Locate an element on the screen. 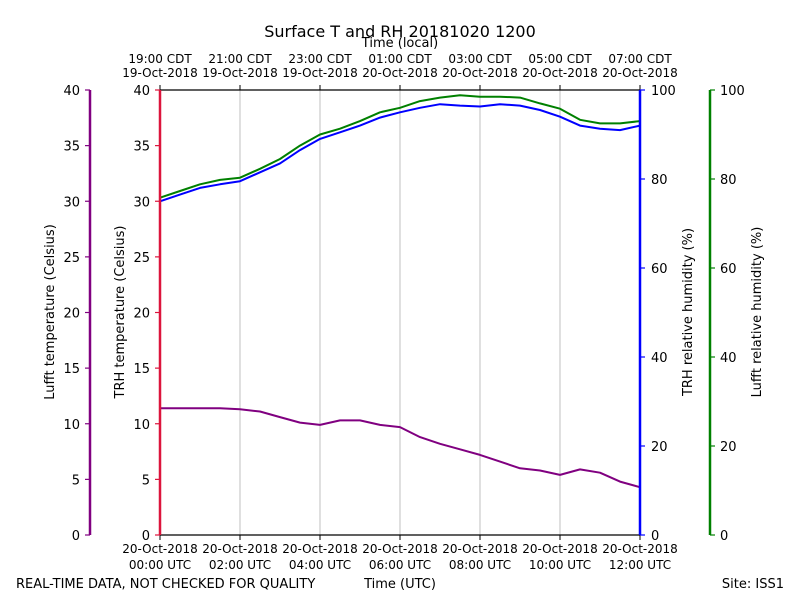 Image resolution: width=800 pixels, height=600 pixels. lufft-temp-axis-tick-label: 15 is located at coordinates (71, 369).